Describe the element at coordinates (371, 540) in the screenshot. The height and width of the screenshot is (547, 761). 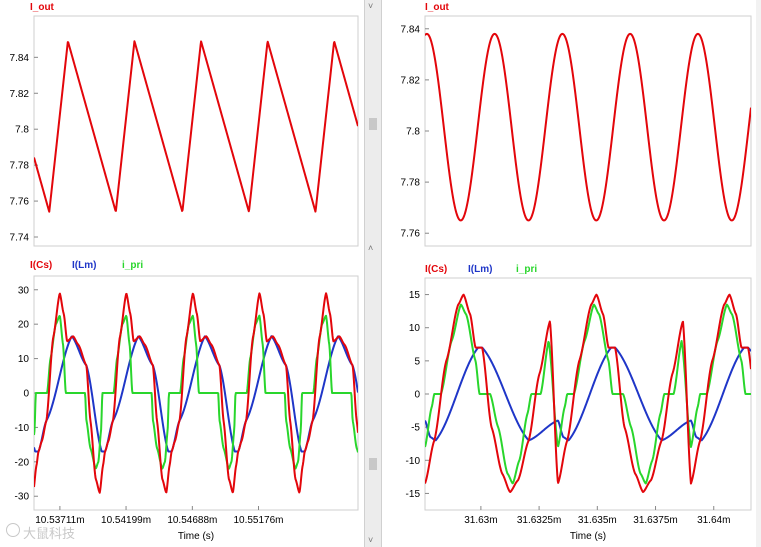
I see `scroll-down-arrow-icon-2: ˅` at that location.